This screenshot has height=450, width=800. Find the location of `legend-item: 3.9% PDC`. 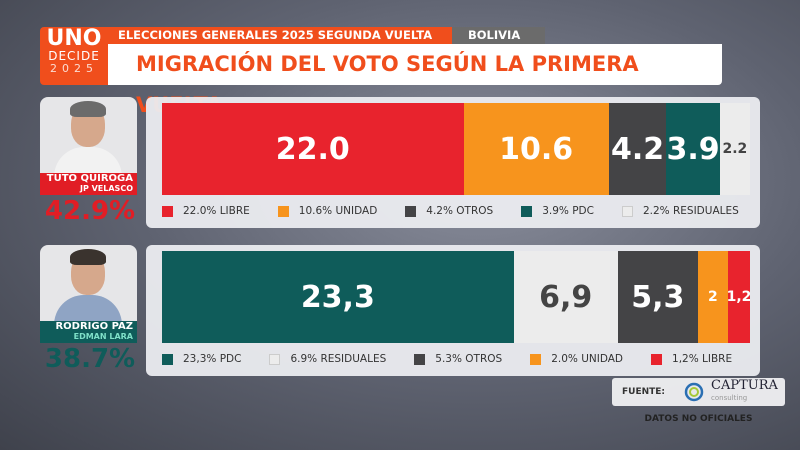

legend-item: 3.9% PDC is located at coordinates (557, 211).